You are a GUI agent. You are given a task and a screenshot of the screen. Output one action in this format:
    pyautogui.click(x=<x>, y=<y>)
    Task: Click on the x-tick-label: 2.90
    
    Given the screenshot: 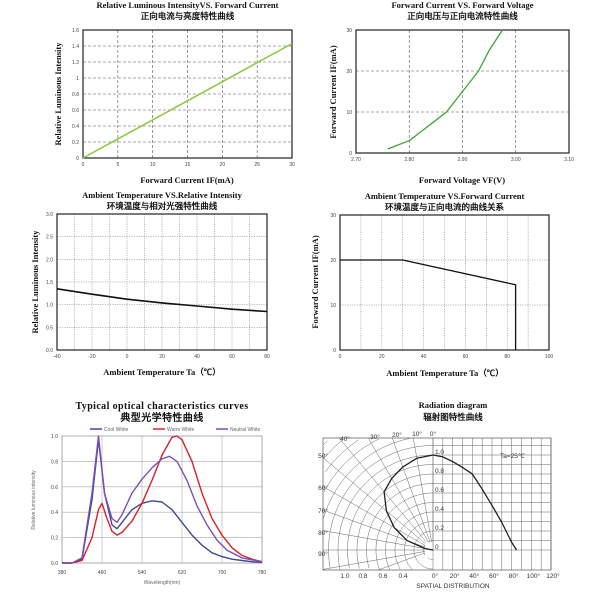 What is the action you would take?
    pyautogui.click(x=463, y=160)
    